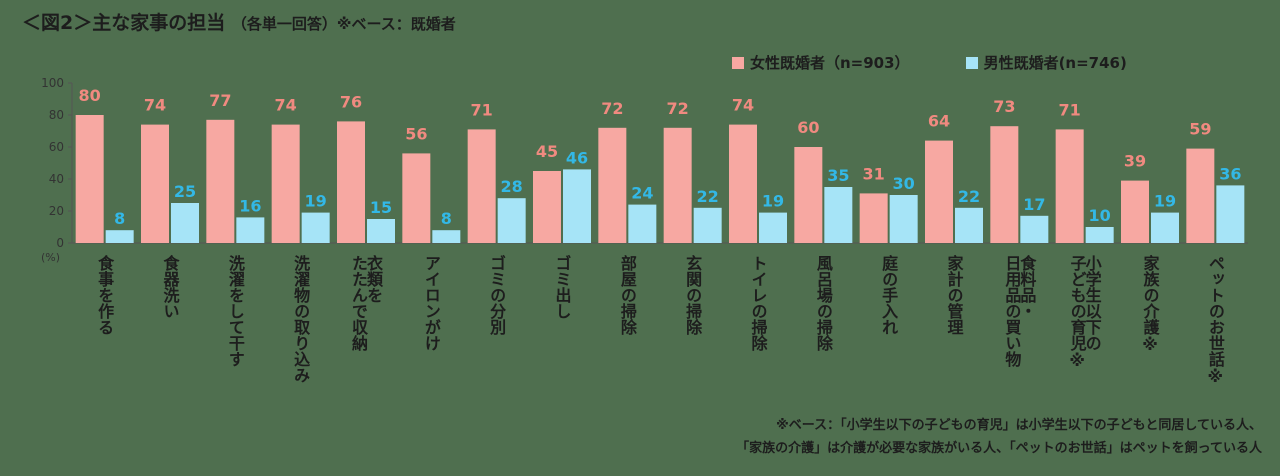 This screenshot has height=476, width=1280. What do you see at coordinates (874, 173) in the screenshot?
I see `data-label-female: 31` at bounding box center [874, 173].